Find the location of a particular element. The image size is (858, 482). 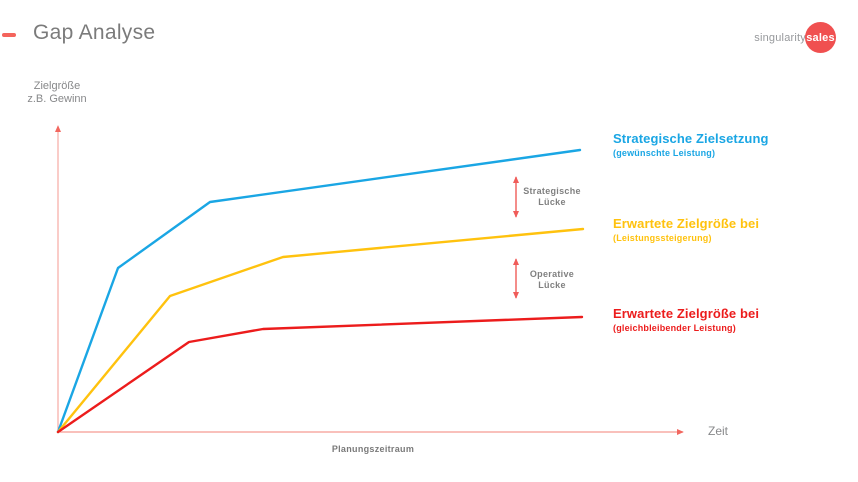

series-label-subtitle: (gleichbleibender Leistung) is located at coordinates (674, 328).